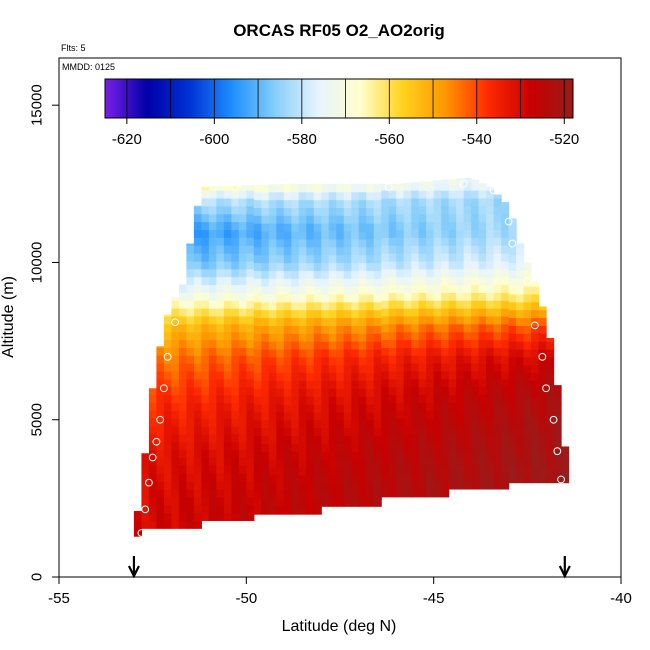  I want to click on x-tick-label: -40, so click(621, 598).